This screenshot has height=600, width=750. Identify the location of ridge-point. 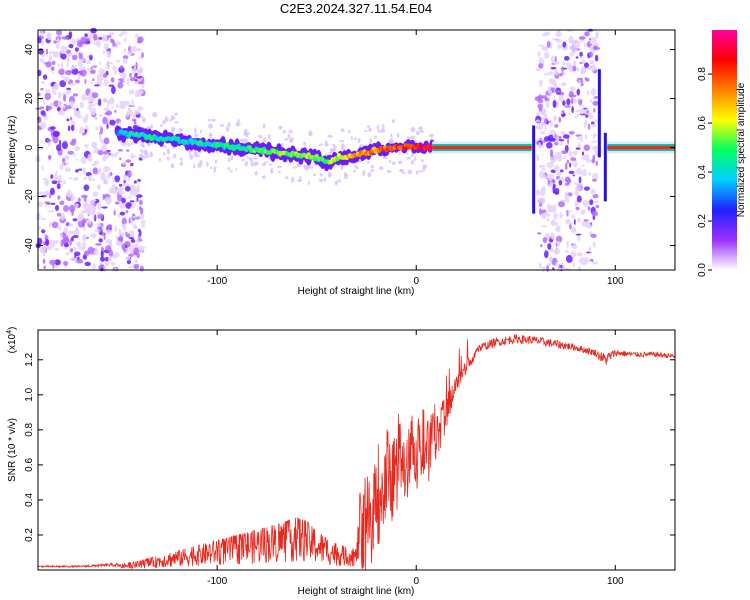
(249, 147).